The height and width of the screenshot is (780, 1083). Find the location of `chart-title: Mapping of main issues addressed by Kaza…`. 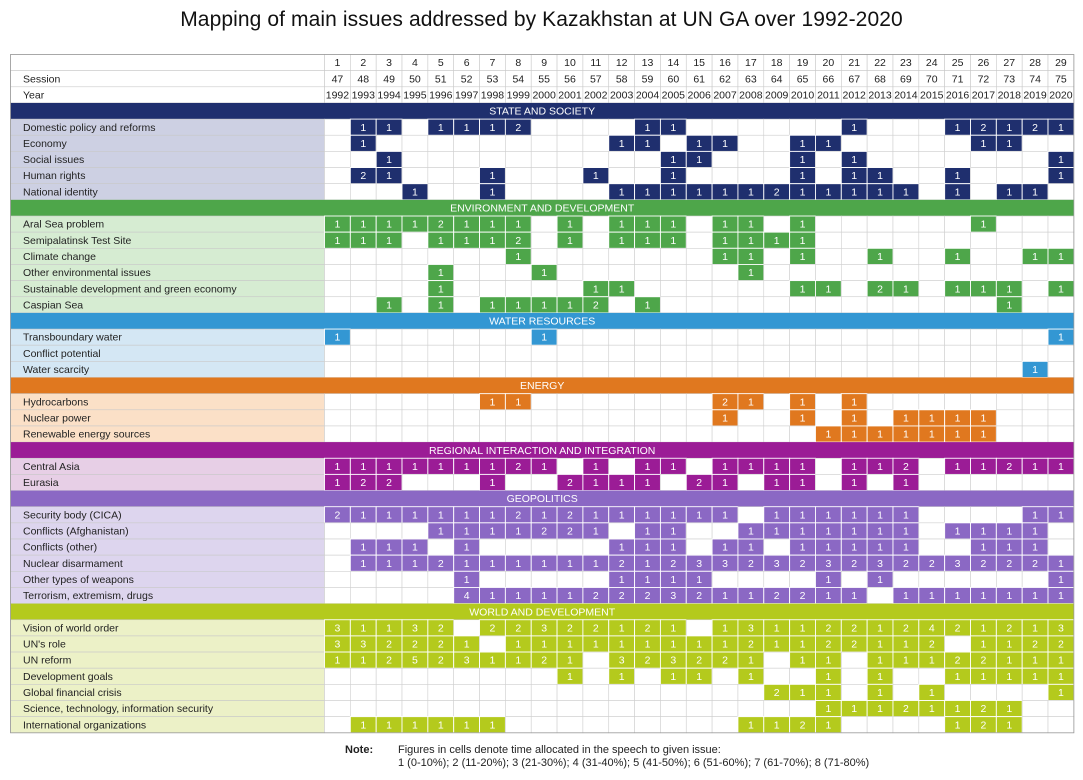

chart-title: Mapping of main issues addressed by Kaza… is located at coordinates (541, 19).